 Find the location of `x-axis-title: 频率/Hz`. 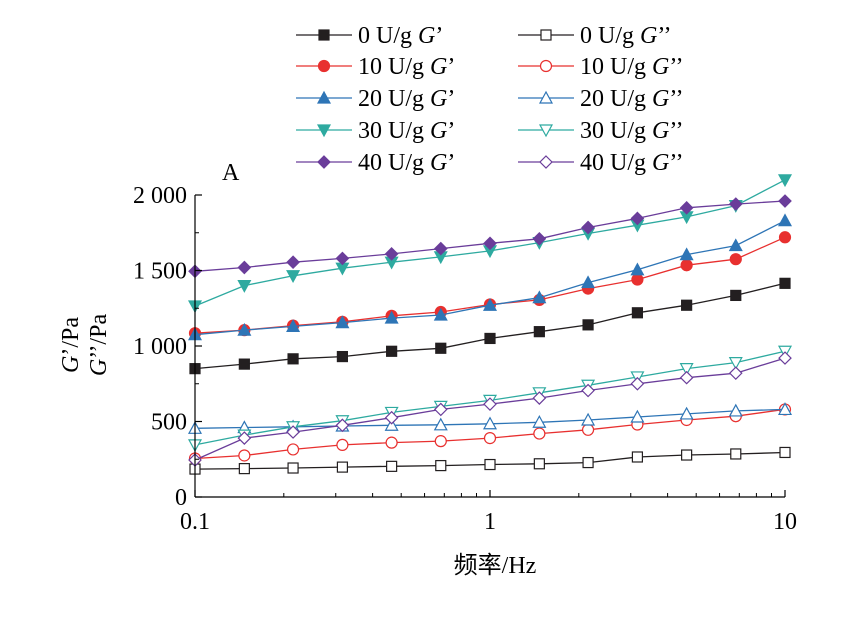

x-axis-title: 频率/Hz is located at coordinates (495, 565).